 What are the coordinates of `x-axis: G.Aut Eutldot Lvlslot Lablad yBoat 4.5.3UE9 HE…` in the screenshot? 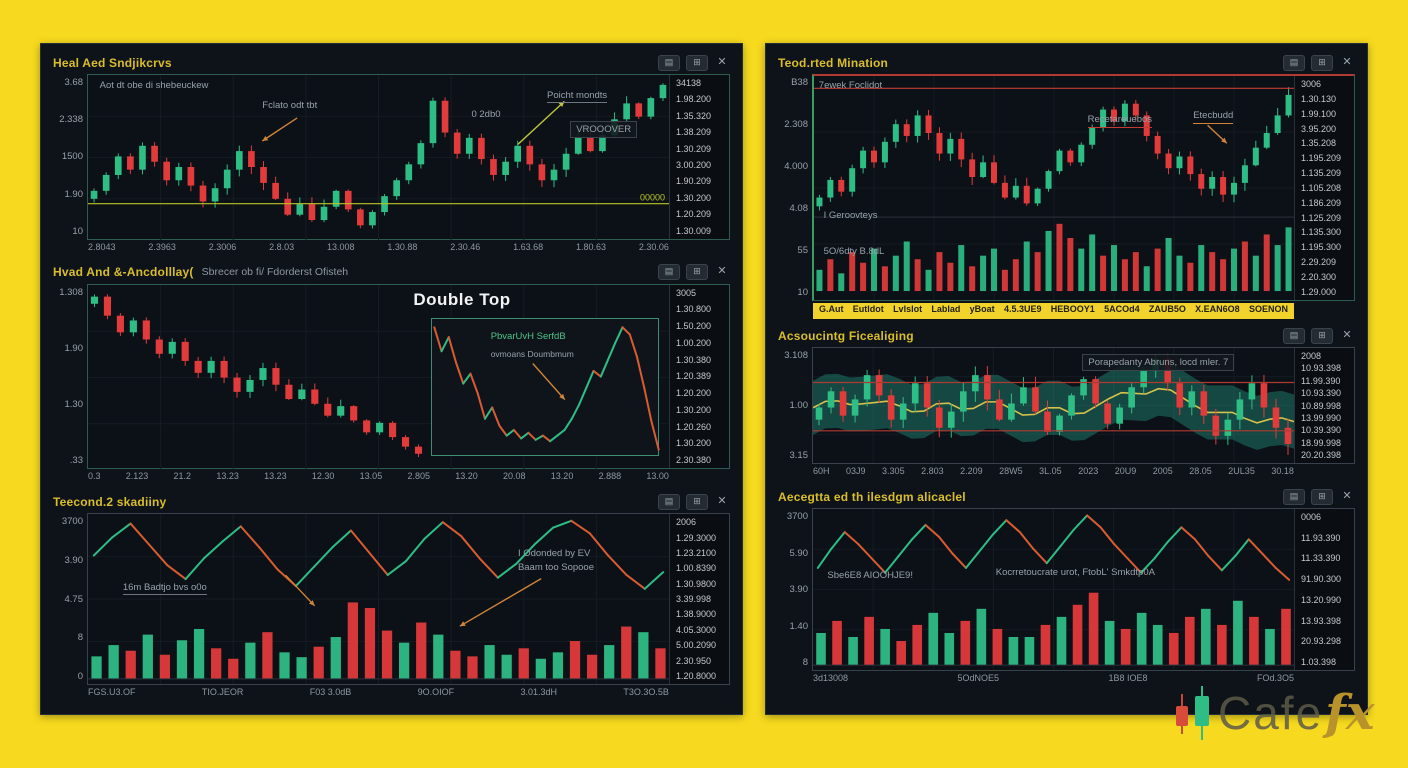 It's located at (1053, 311).